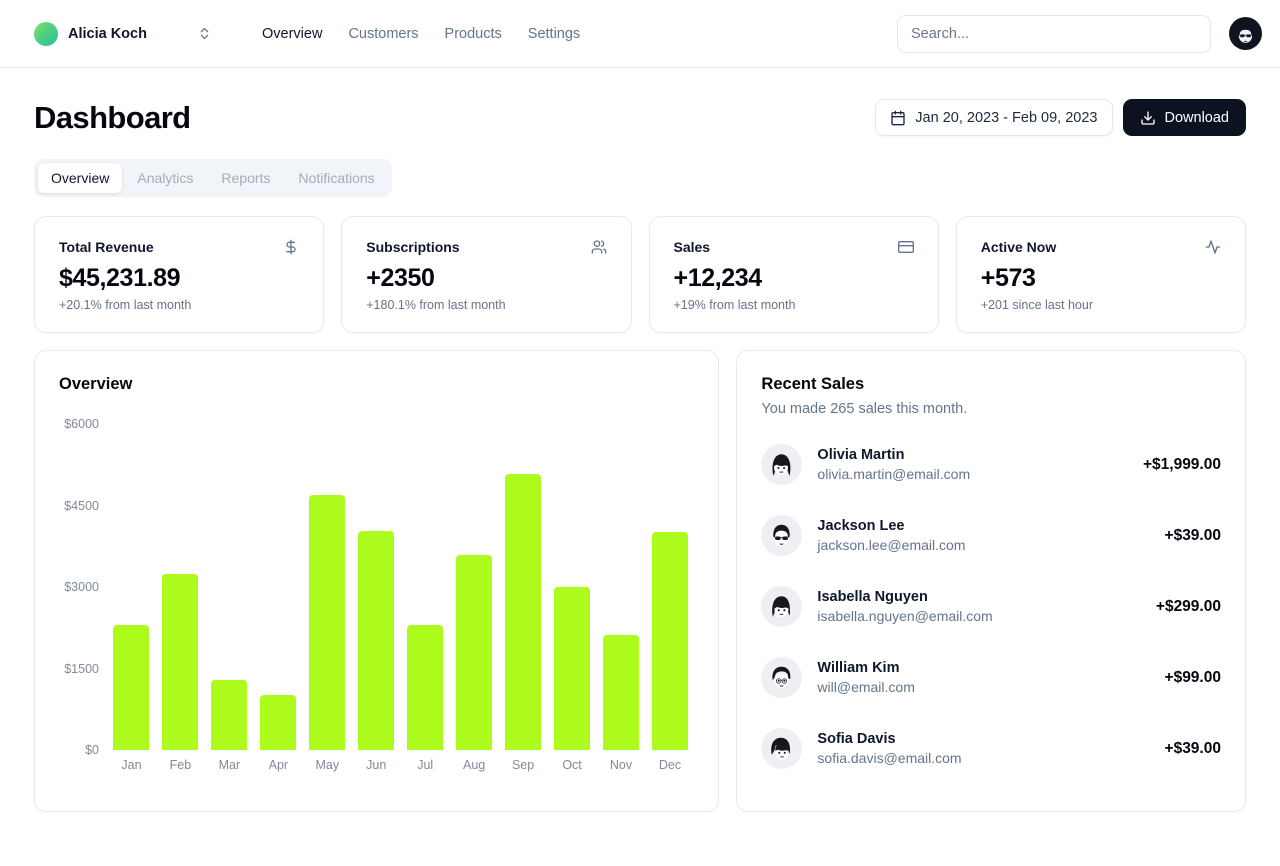 This screenshot has height=866, width=1280. I want to click on stat-card-sales: Sales +12,234 +19% from last month, so click(793, 274).